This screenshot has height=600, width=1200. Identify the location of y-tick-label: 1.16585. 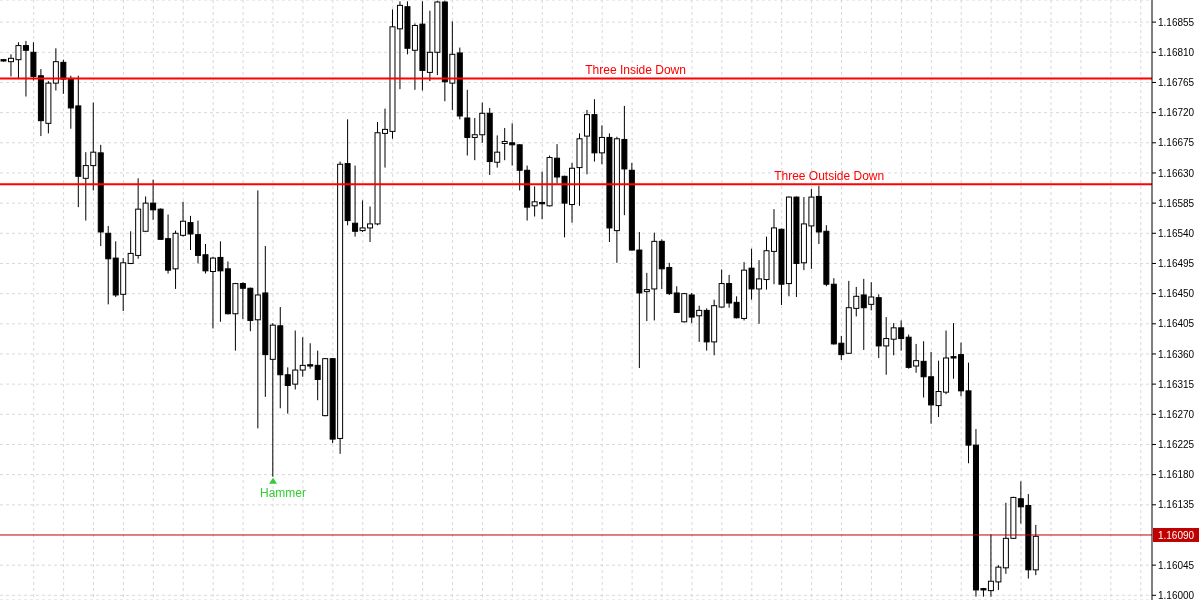
(1176, 203).